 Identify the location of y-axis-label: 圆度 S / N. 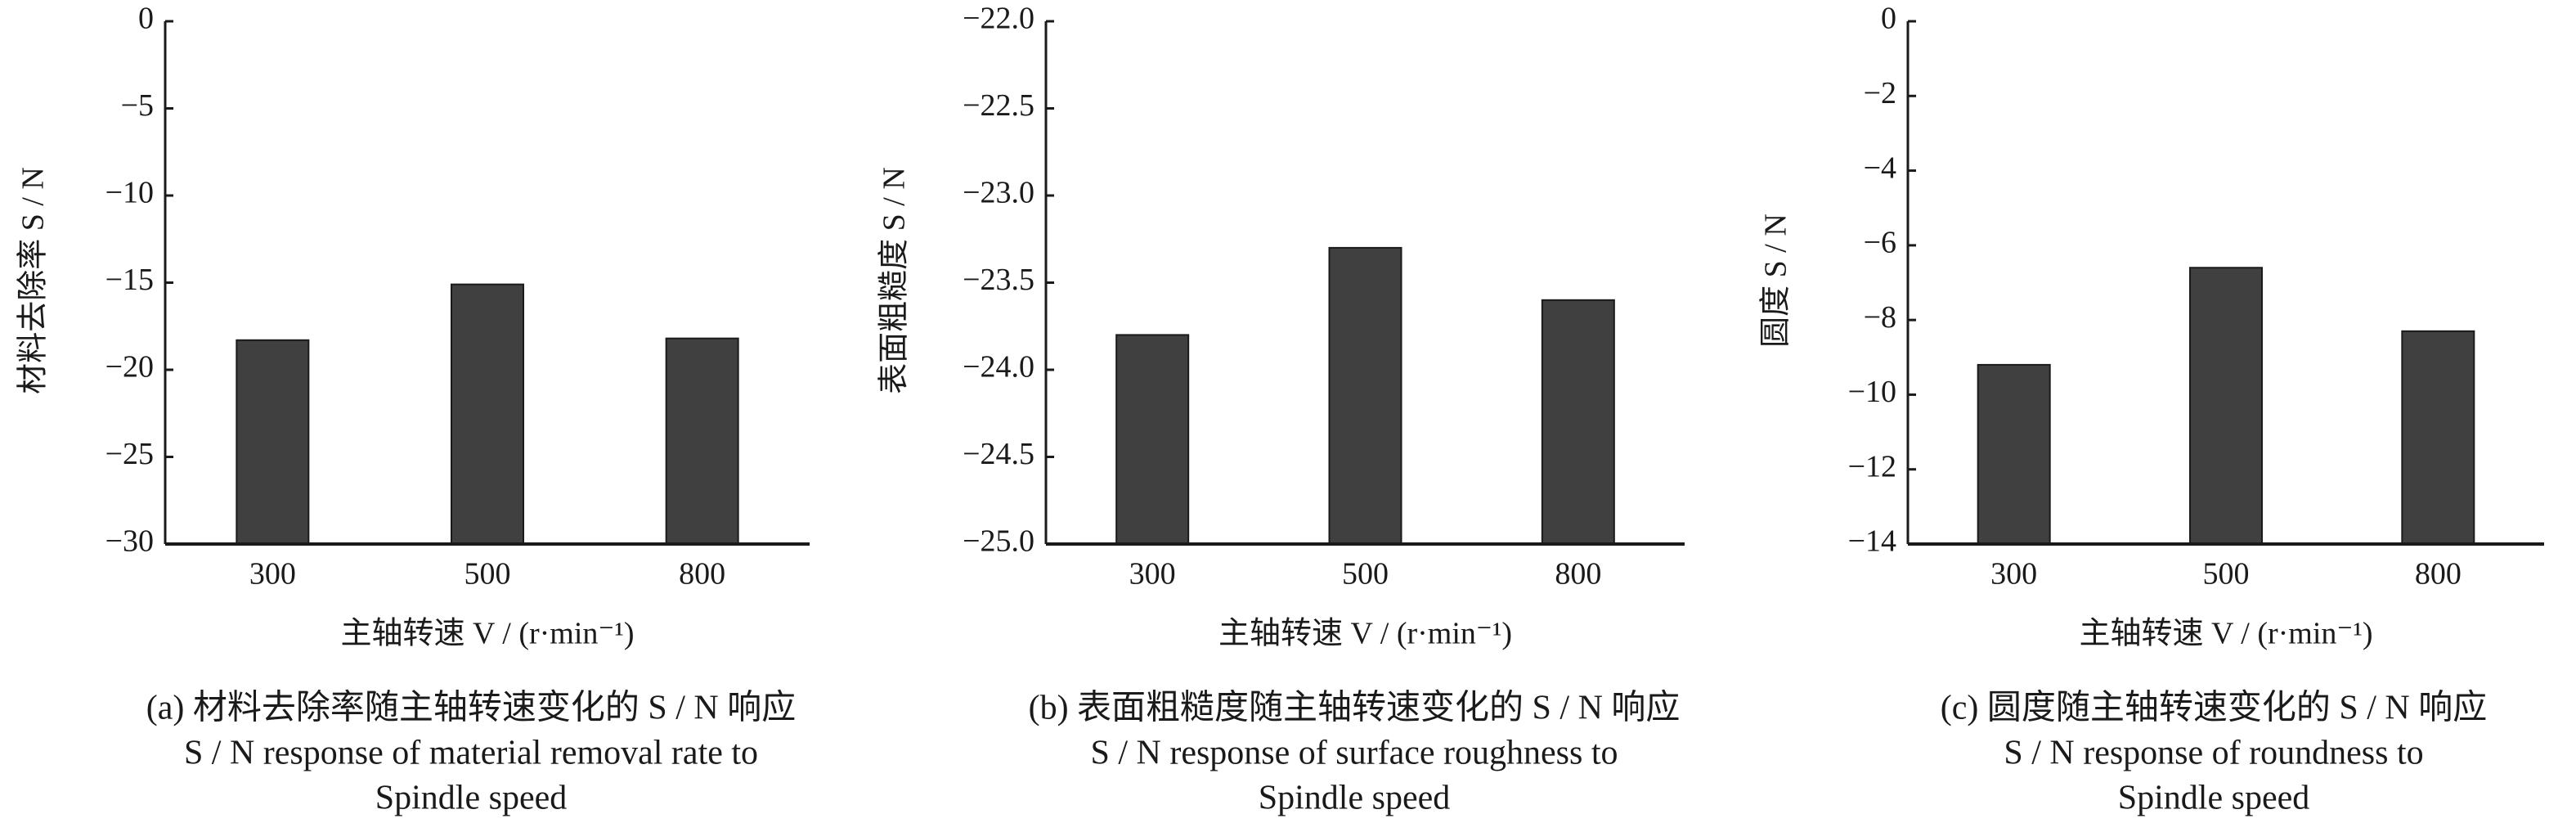
(1776, 281).